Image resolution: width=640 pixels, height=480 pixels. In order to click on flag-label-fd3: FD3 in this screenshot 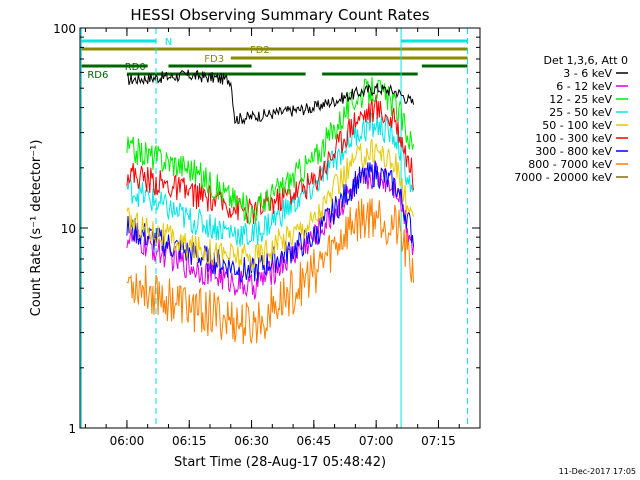, I will do `click(214, 59)`.